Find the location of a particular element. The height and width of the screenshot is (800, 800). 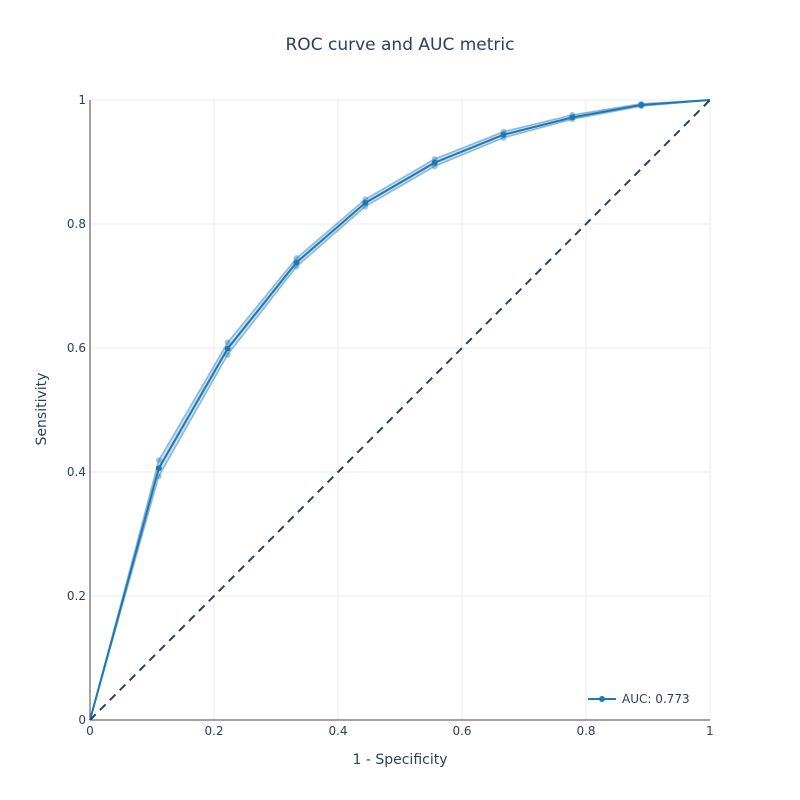

roc-lower-bound-point is located at coordinates (227, 354).